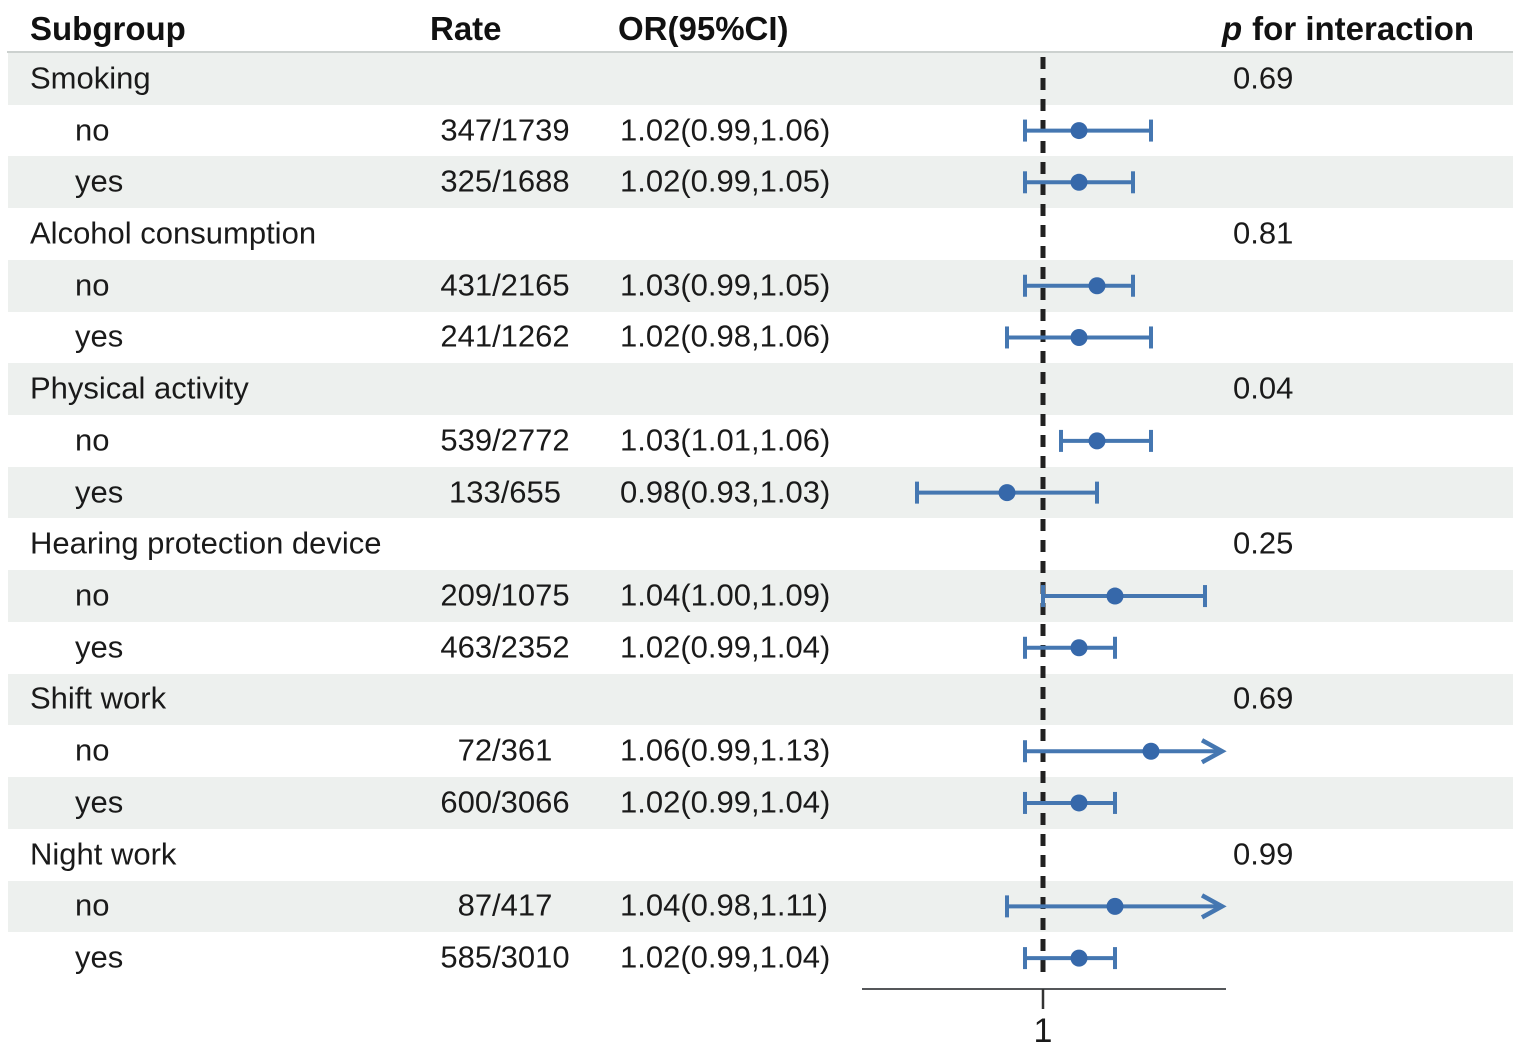  Describe the element at coordinates (505, 595) in the screenshot. I see `rate-value: 209/1075` at that location.